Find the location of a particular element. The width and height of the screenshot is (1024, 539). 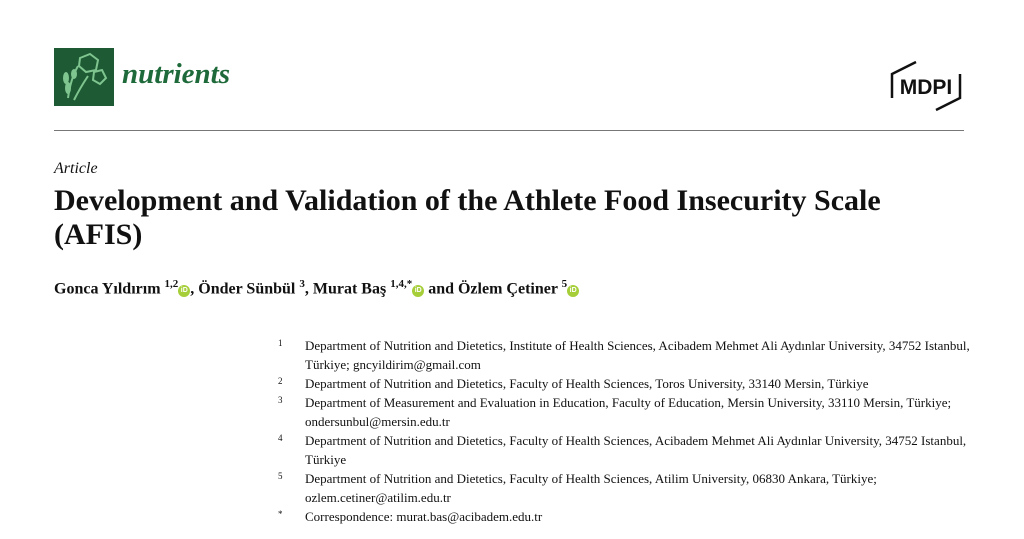

journal-name: nutrients is located at coordinates (176, 74).